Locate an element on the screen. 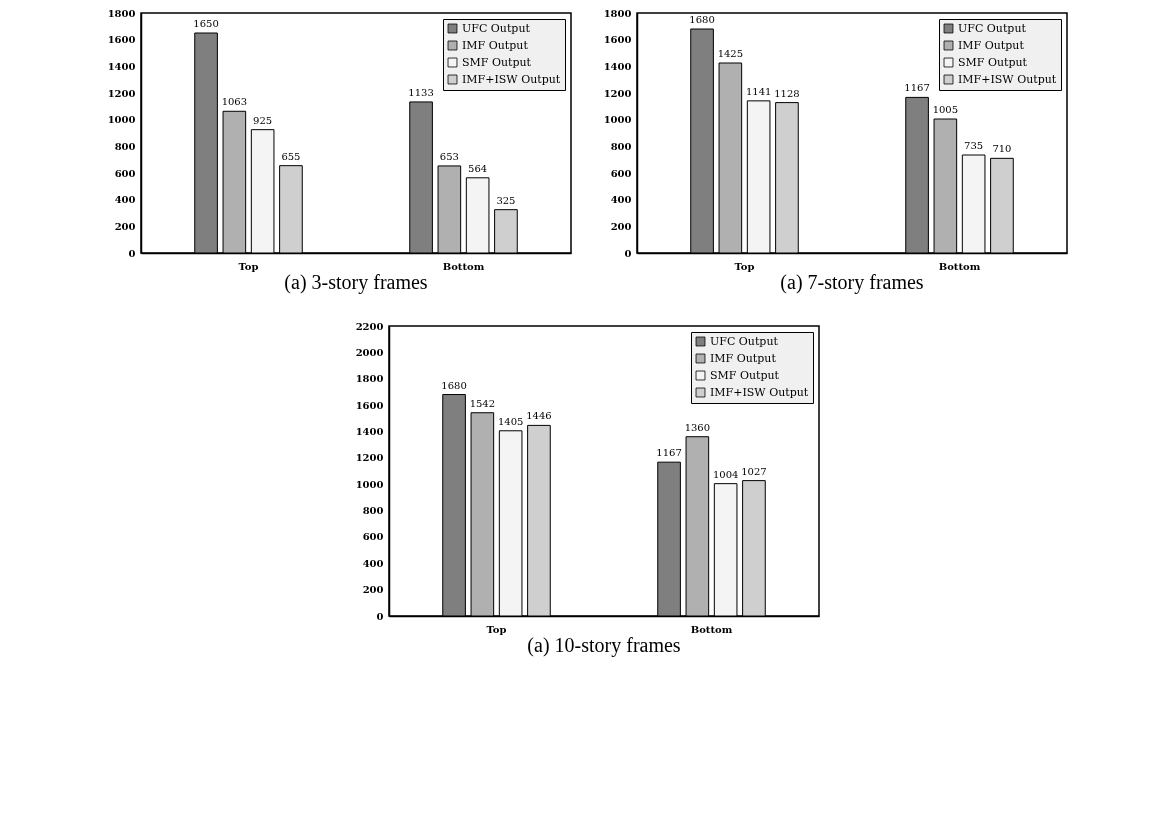 This screenshot has height=813, width=1173. data-label: 325 is located at coordinates (505, 200).